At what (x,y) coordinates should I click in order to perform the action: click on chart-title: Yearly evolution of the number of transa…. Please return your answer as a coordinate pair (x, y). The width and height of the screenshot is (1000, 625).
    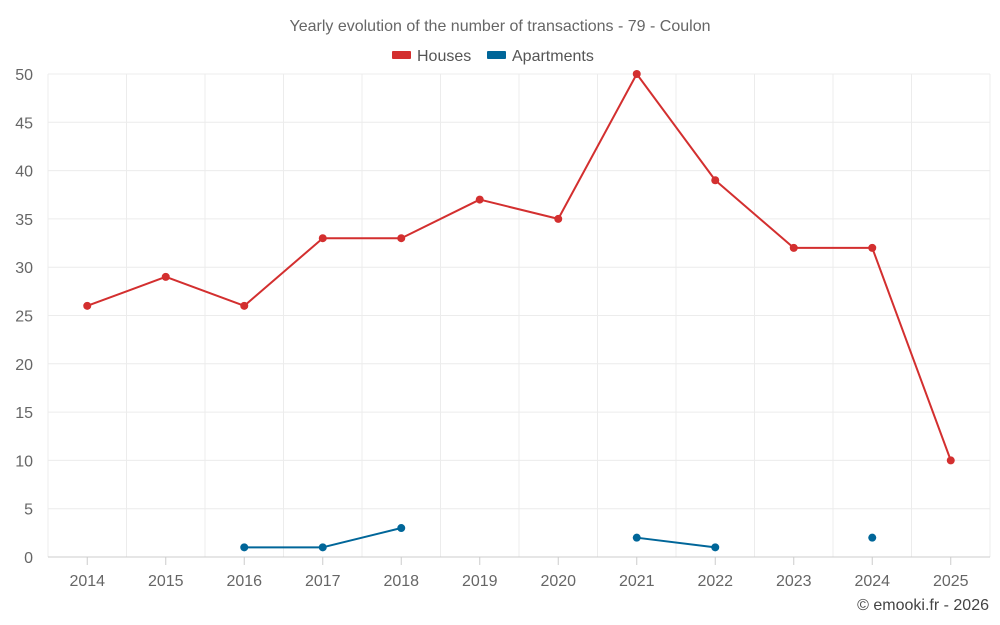
    Looking at the image, I should click on (500, 26).